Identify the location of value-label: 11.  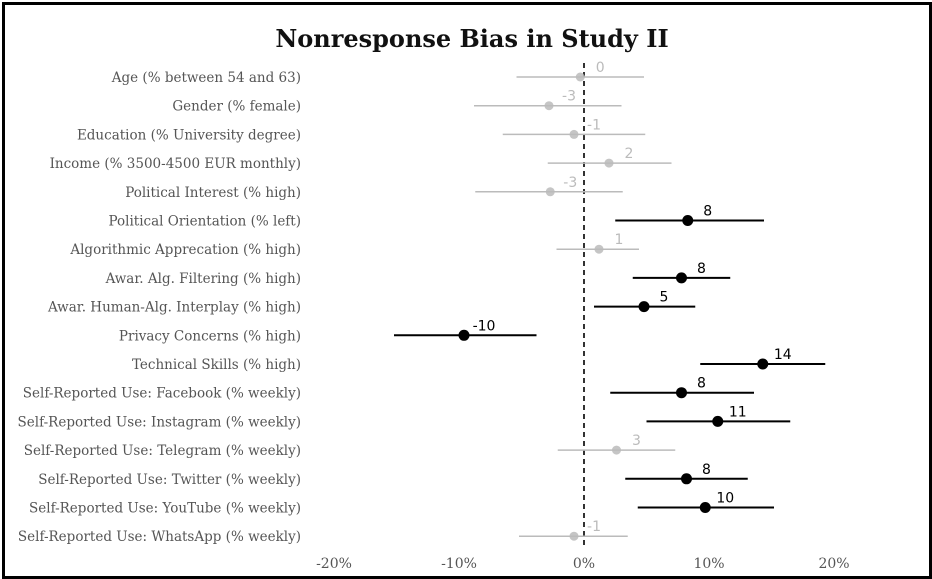
(738, 412).